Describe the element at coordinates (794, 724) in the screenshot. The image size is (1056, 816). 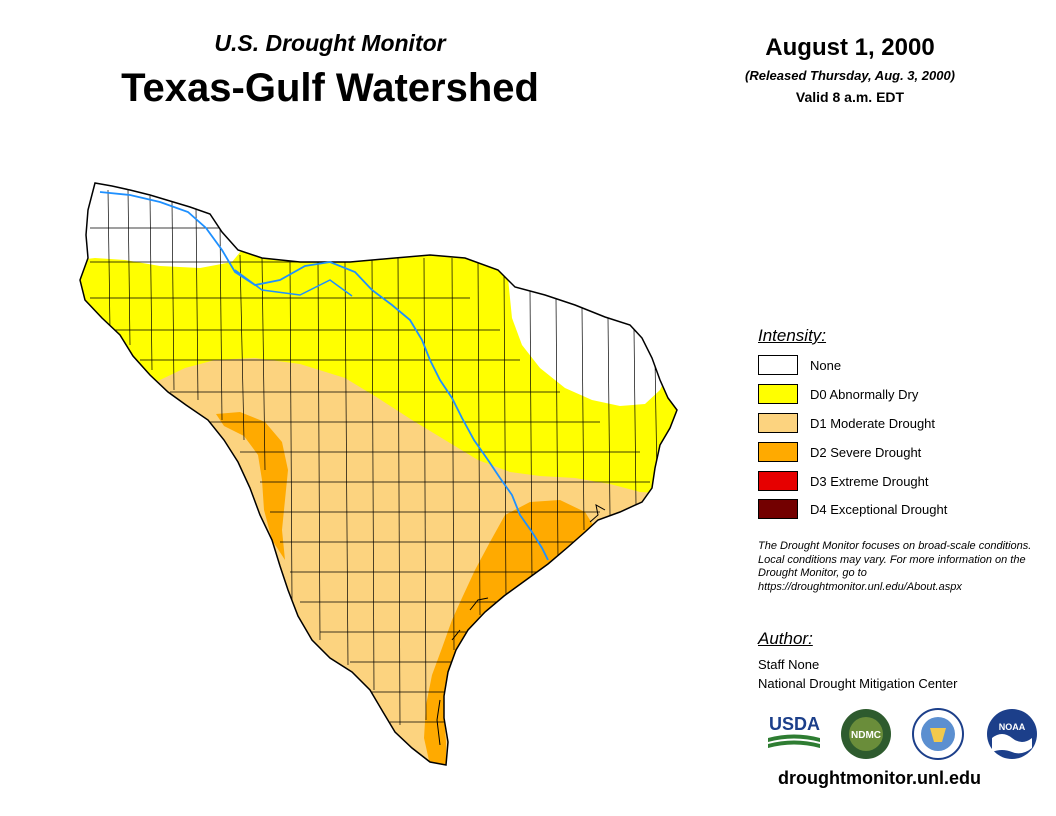
I see `svg-text: USDA` at that location.